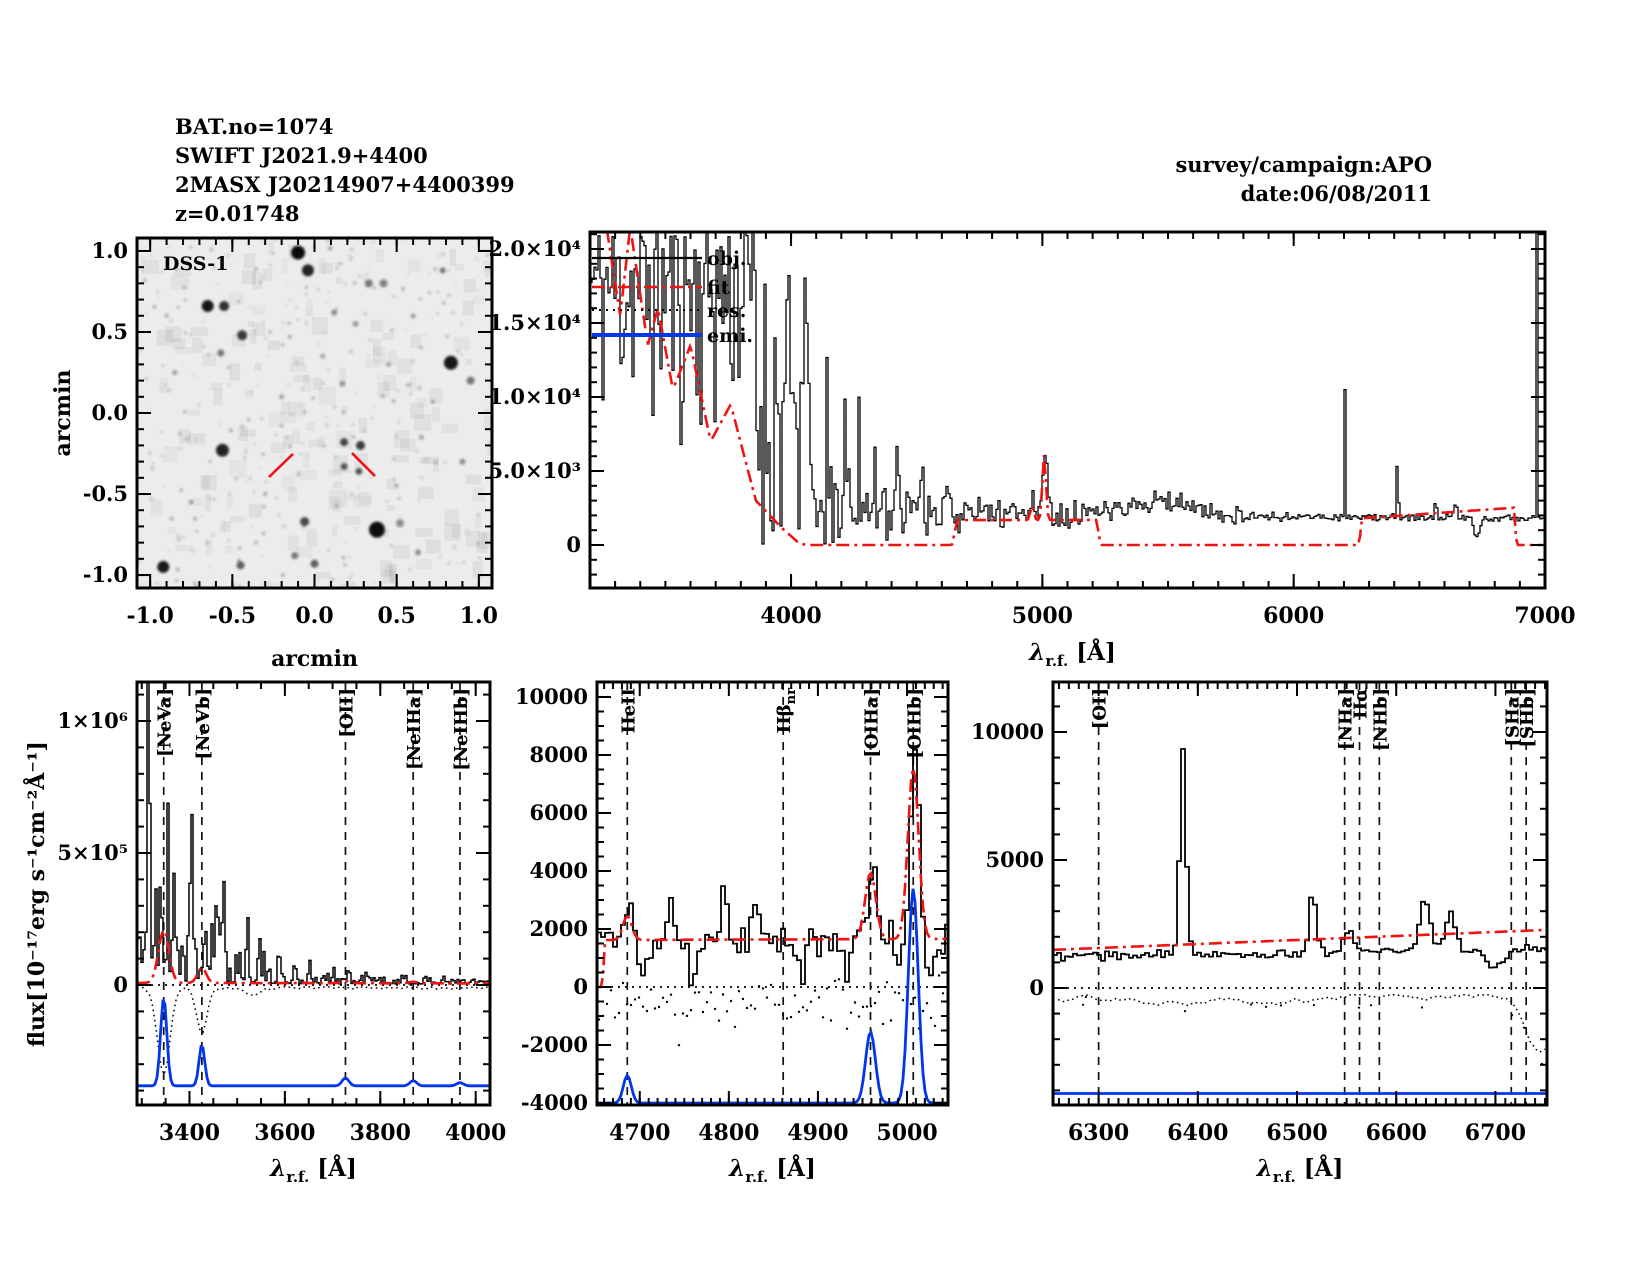 Image resolution: width=1650 pixels, height=1275 pixels. What do you see at coordinates (1361, 703) in the screenshot?
I see `emission-line-label: Hα` at bounding box center [1361, 703].